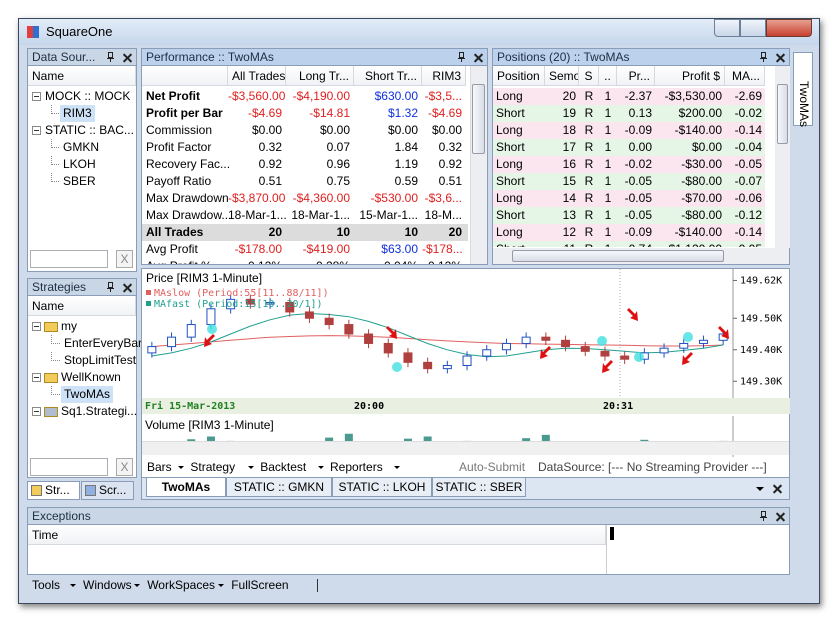  Describe the element at coordinates (59, 287) in the screenshot. I see `panel-title: Strategies` at that location.